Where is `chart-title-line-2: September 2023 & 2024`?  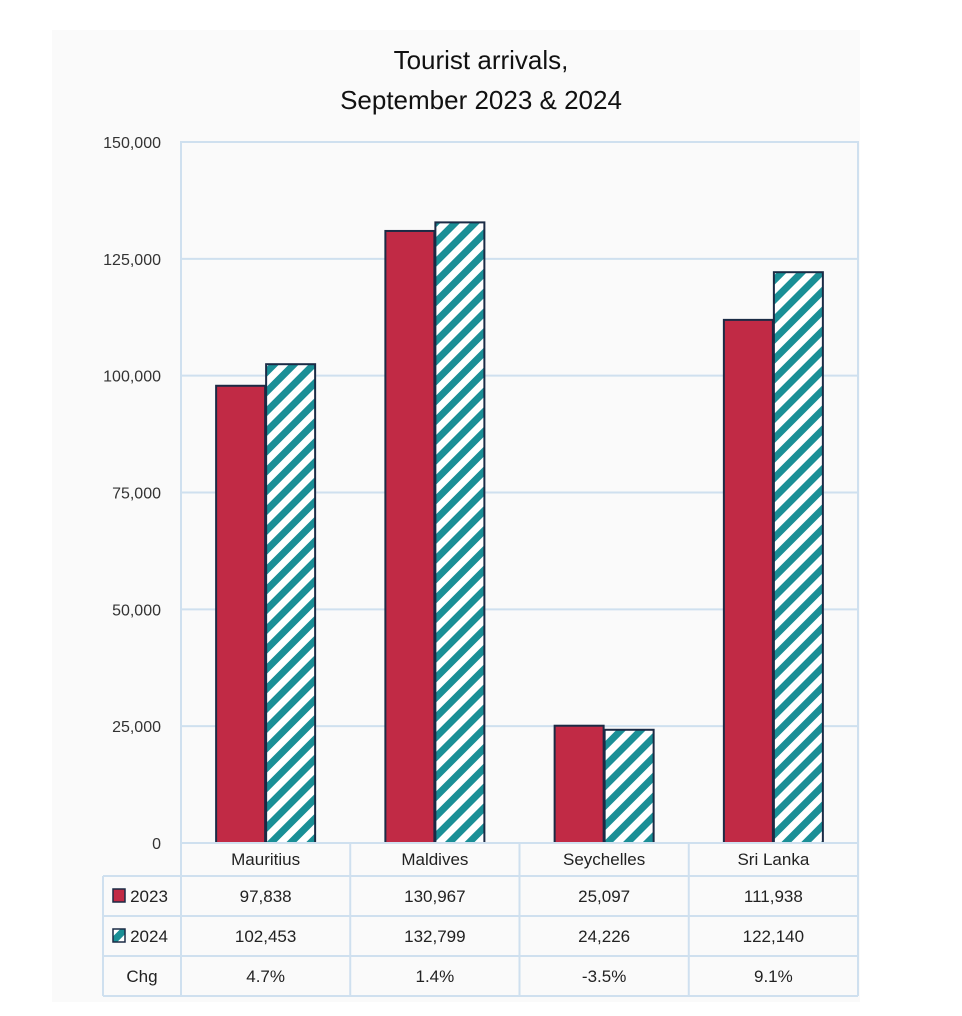
chart-title-line-2: September 2023 & 2024 is located at coordinates (481, 100).